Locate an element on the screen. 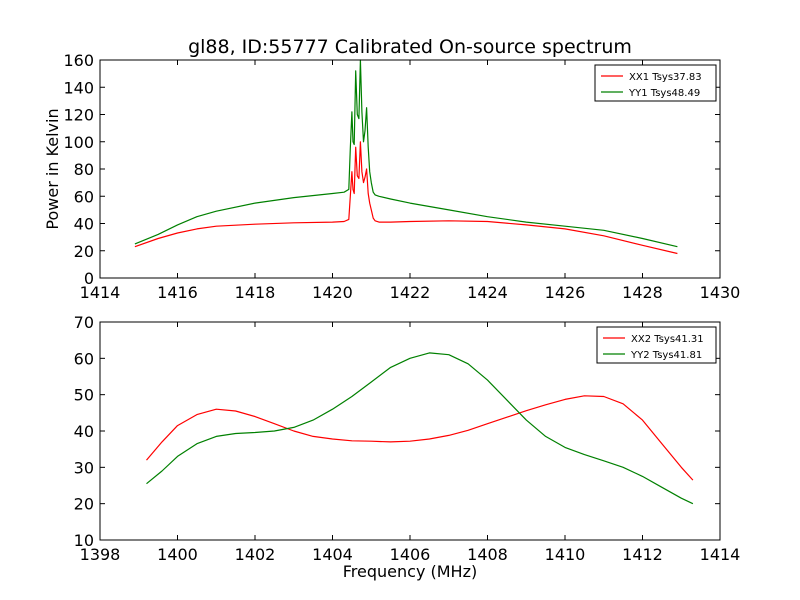 This screenshot has height=600, width=800. x-tick-label: 1402 is located at coordinates (255, 554).